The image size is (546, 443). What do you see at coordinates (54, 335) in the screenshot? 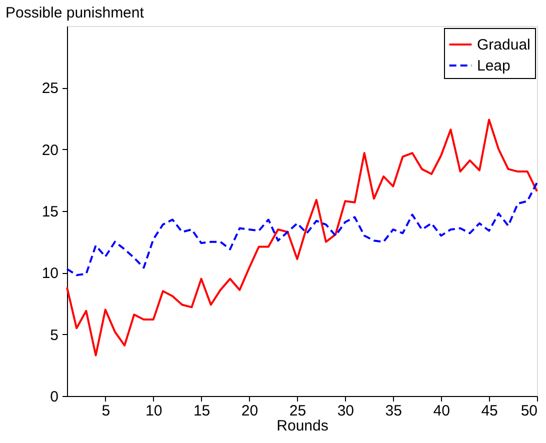
I see `y-tick-label: 5` at bounding box center [54, 335].